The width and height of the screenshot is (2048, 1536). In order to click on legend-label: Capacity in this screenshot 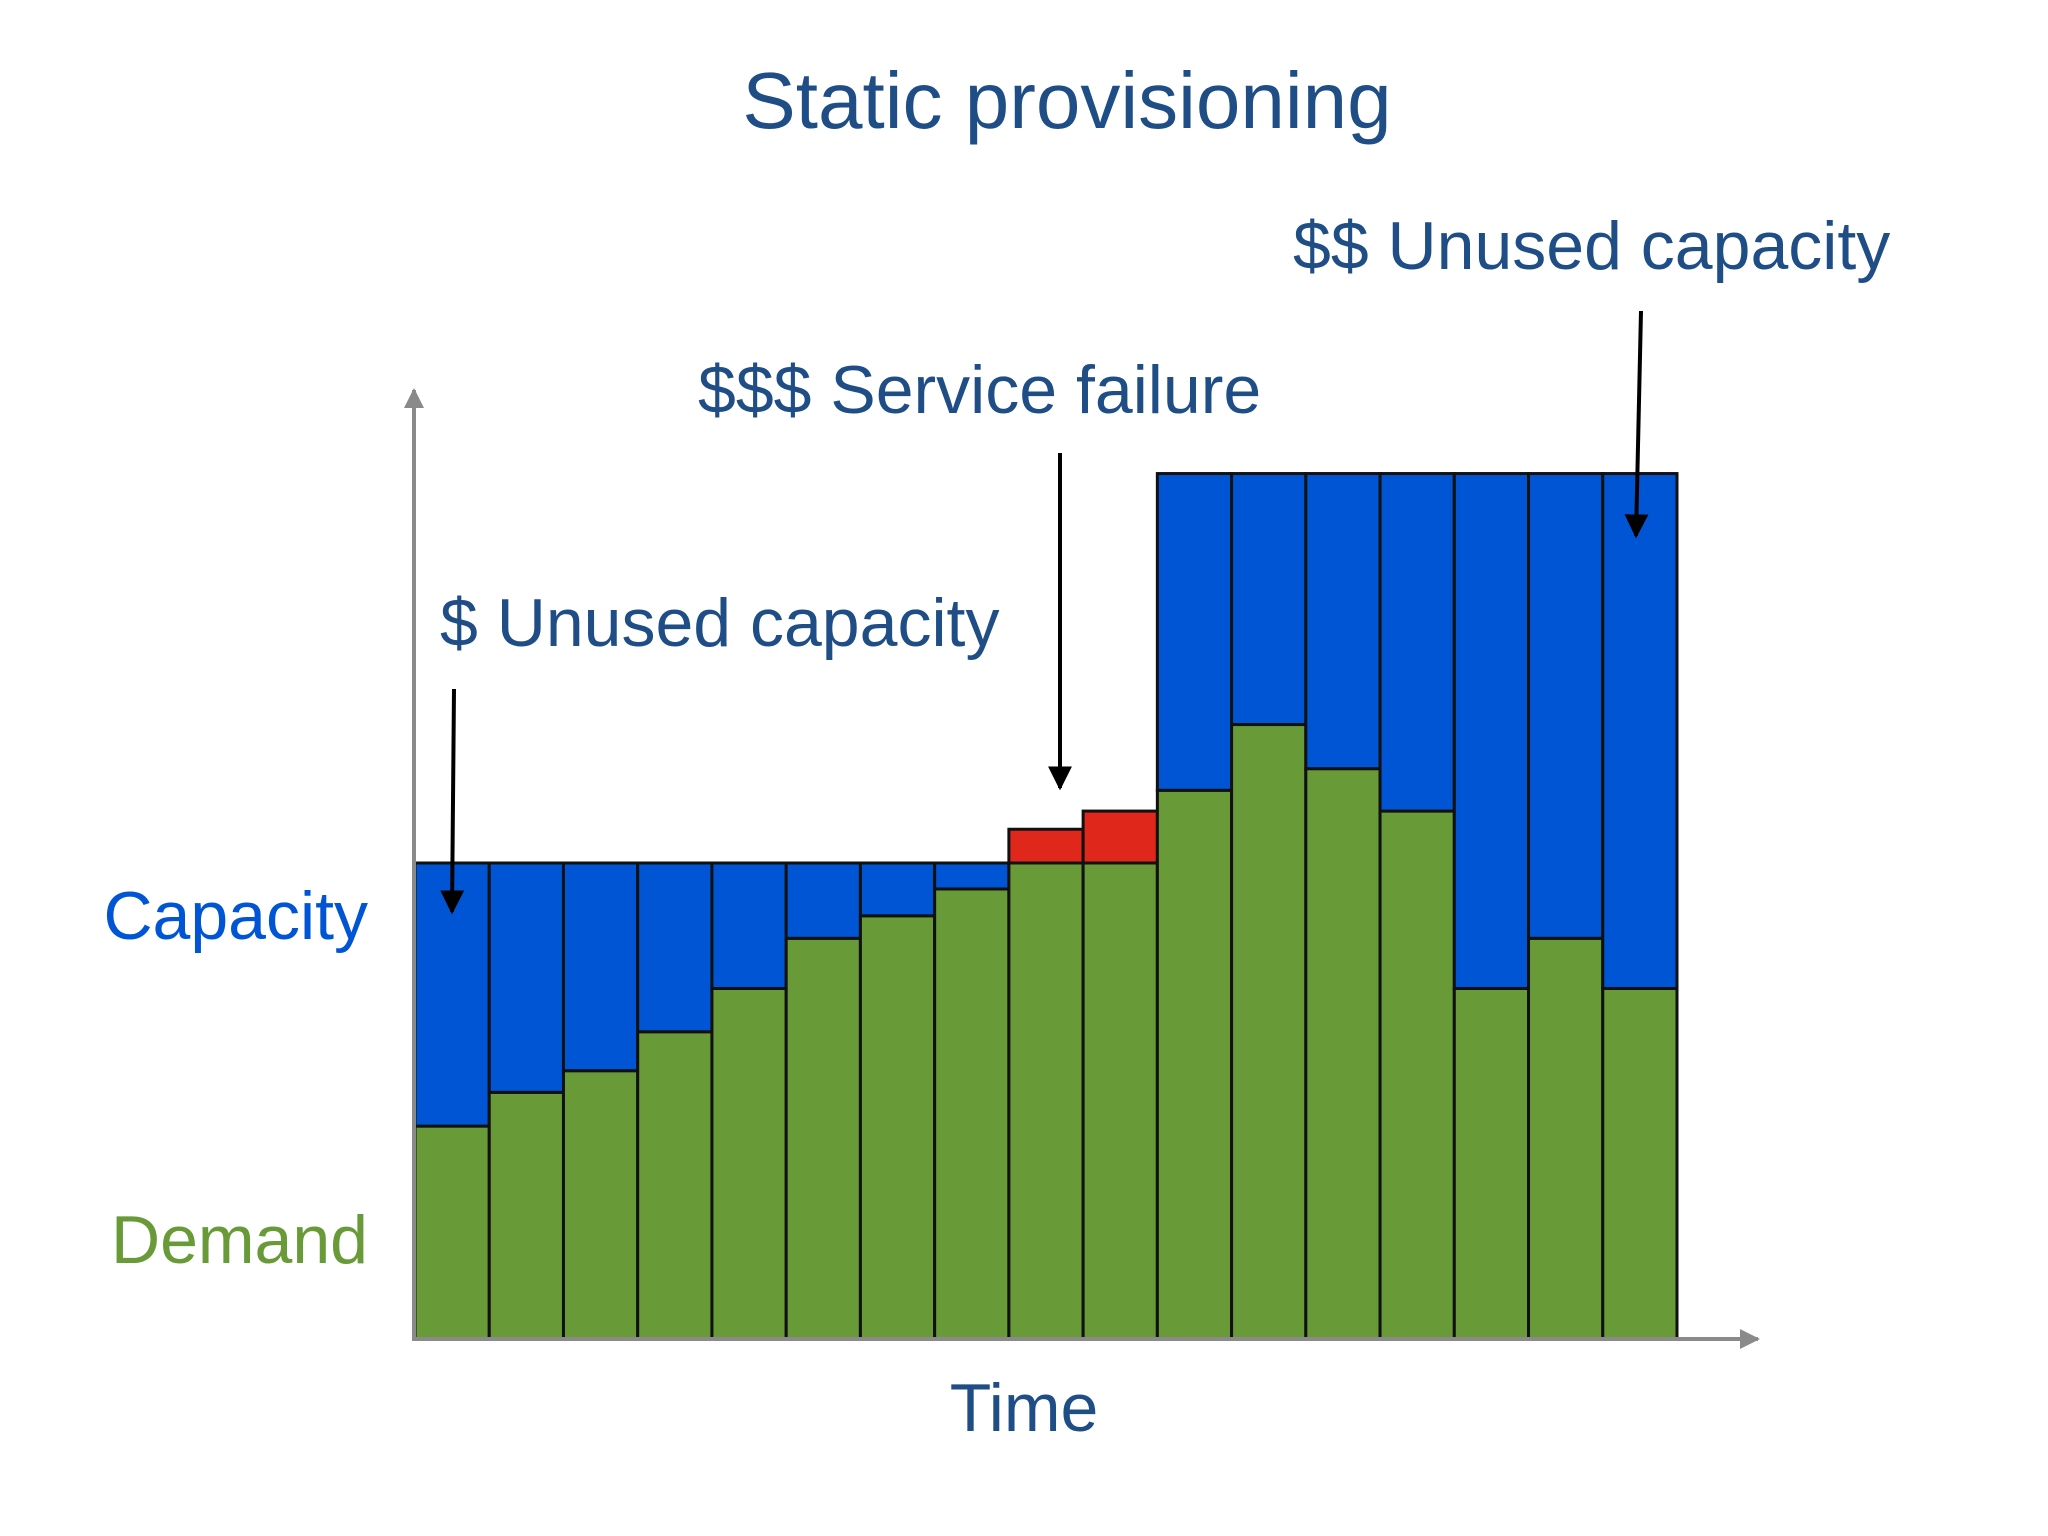, I will do `click(235, 916)`.